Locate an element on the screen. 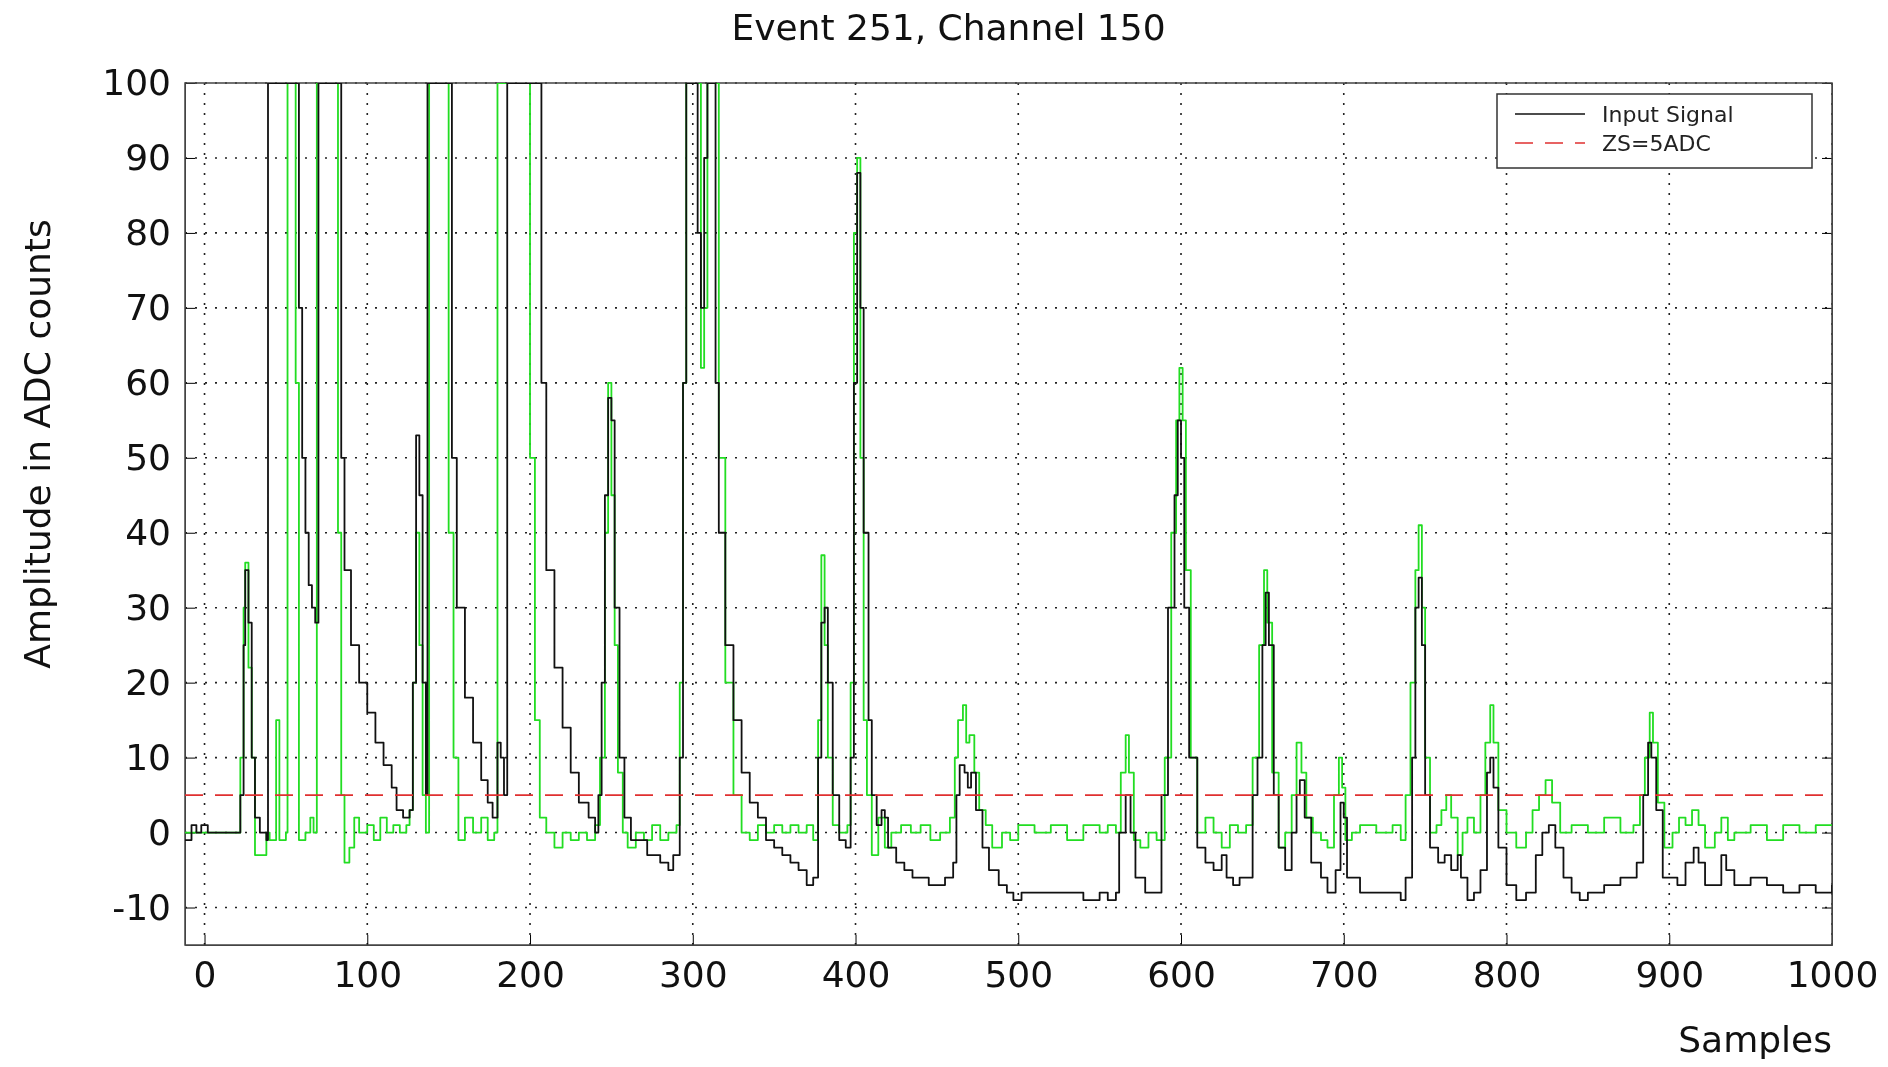 The height and width of the screenshot is (1067, 1888). y-tick-label: 0 is located at coordinates (159, 832).